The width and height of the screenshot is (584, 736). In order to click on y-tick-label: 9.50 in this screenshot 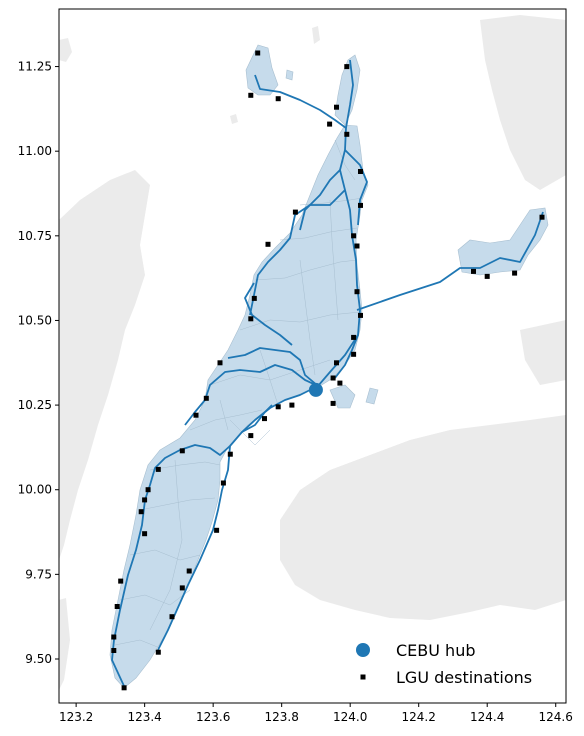, I will do `click(38, 659)`.